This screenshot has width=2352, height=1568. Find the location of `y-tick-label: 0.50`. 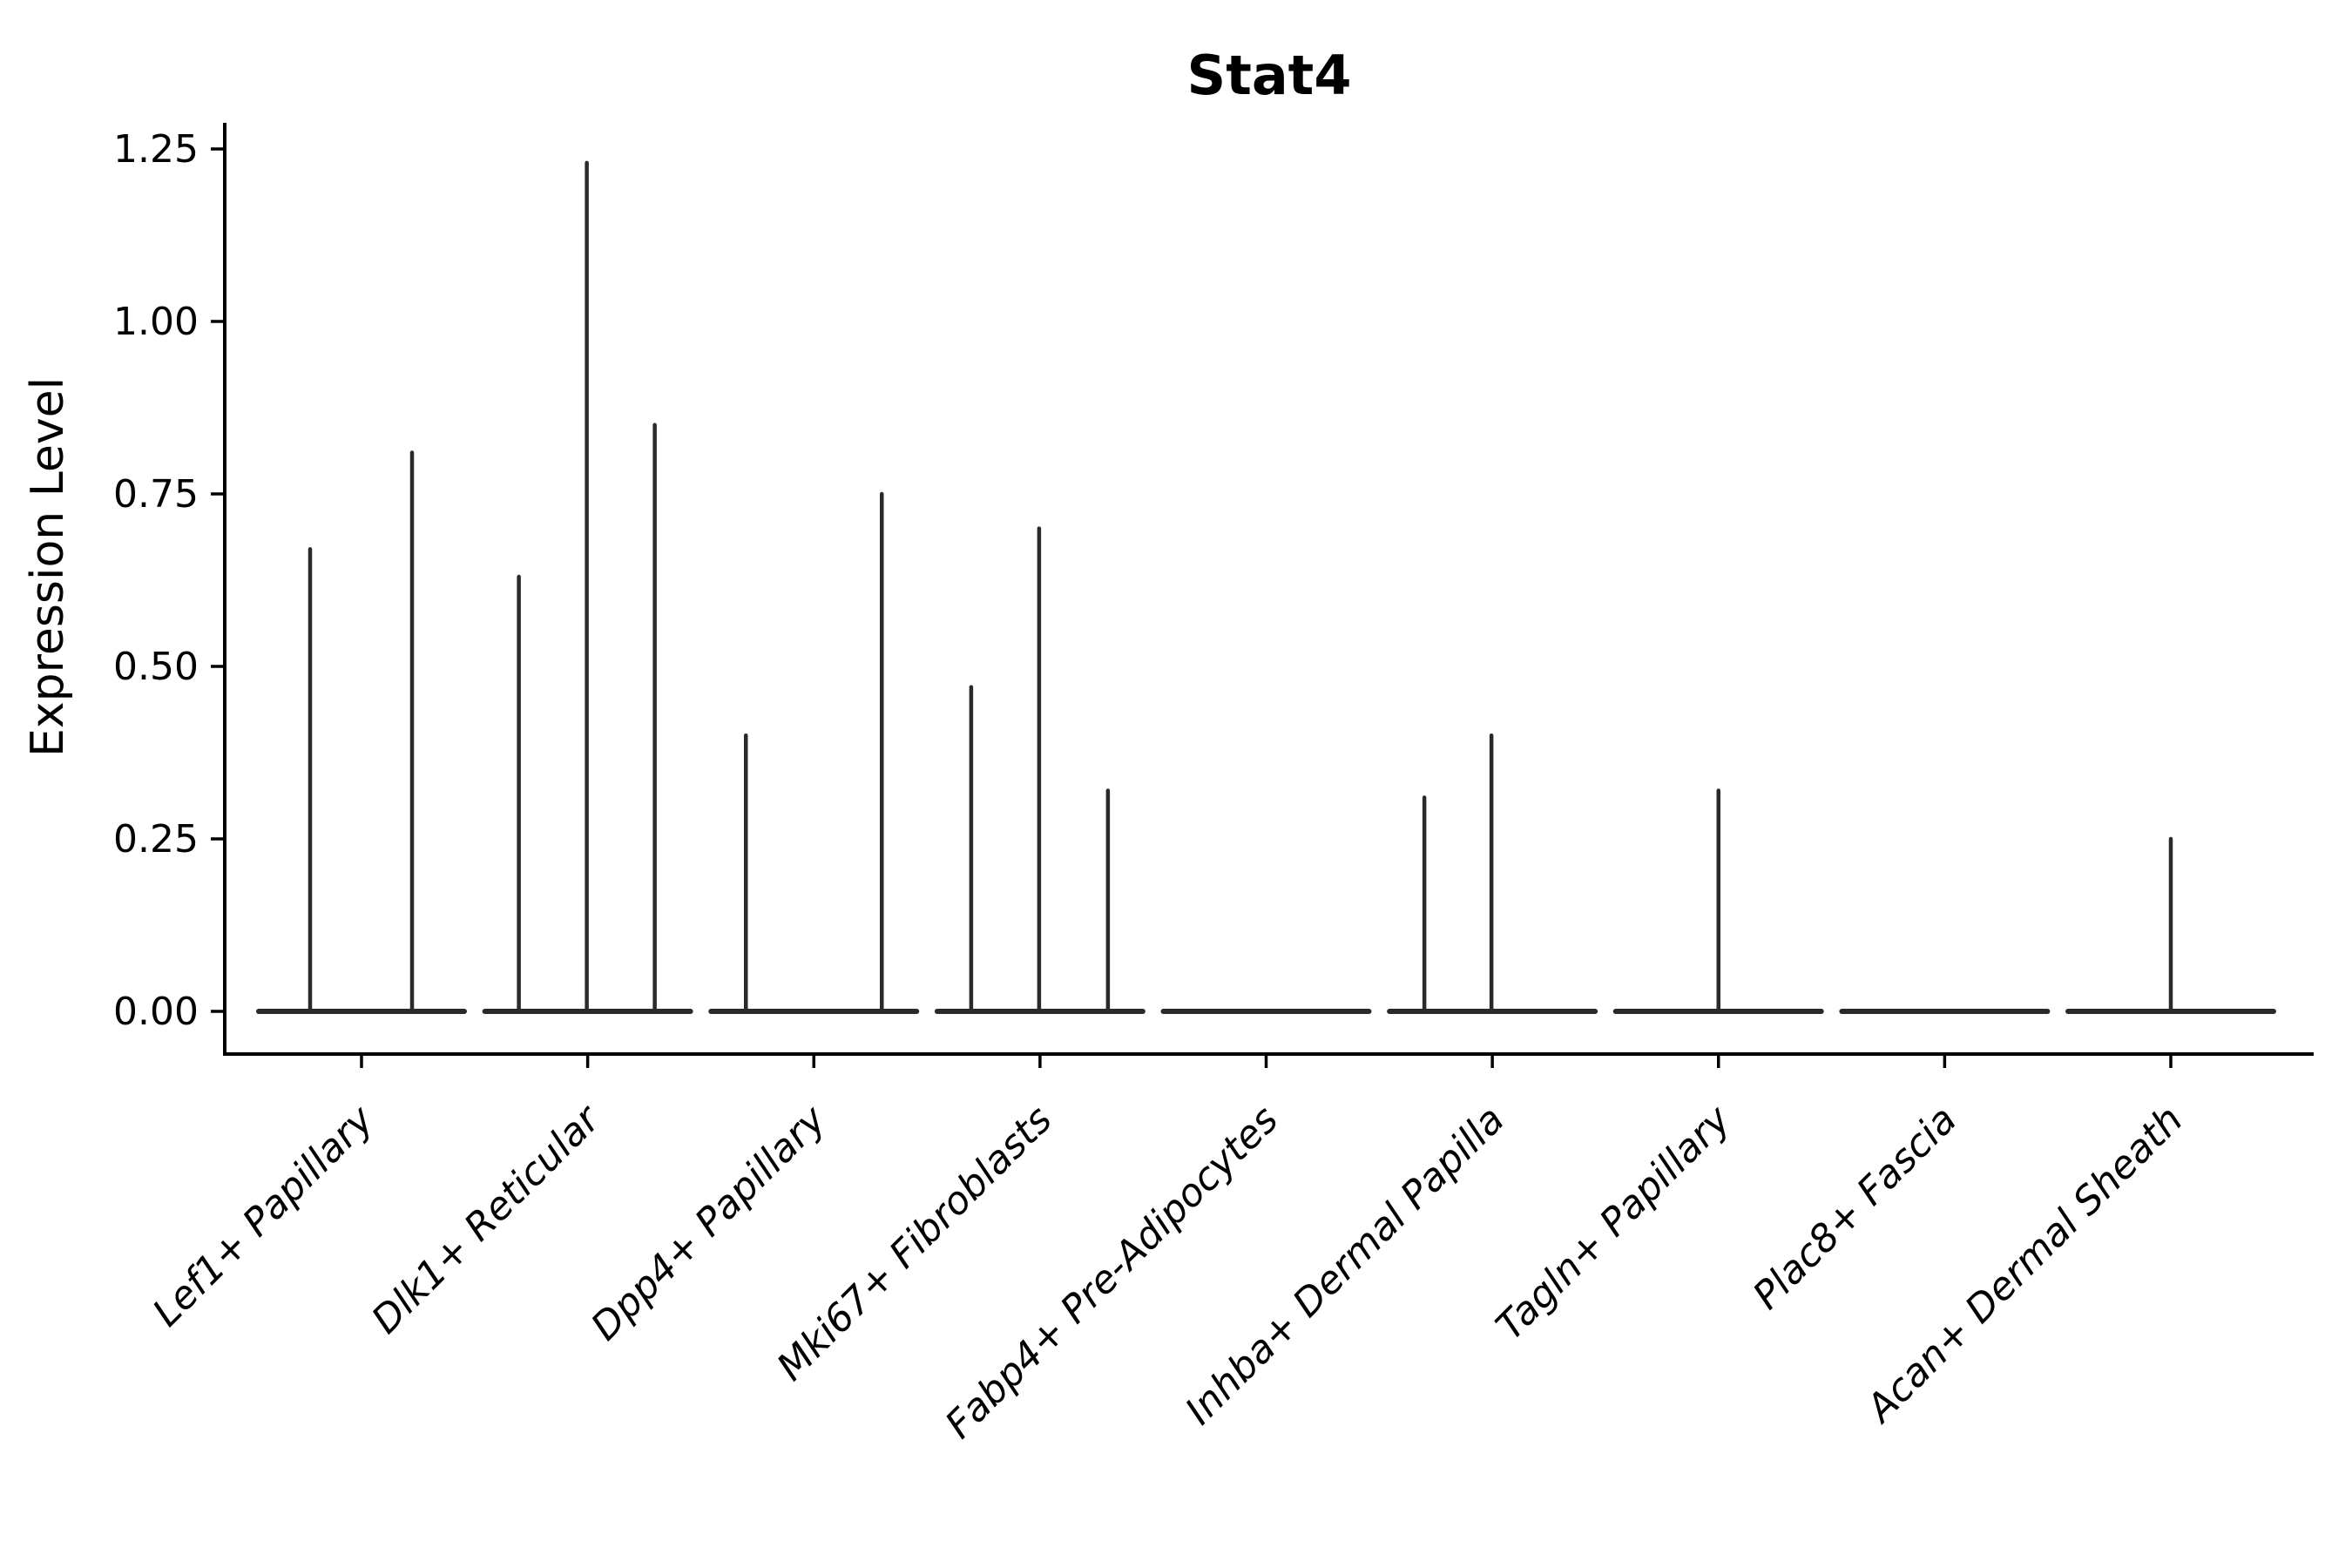

y-tick-label: 0.50 is located at coordinates (156, 667).